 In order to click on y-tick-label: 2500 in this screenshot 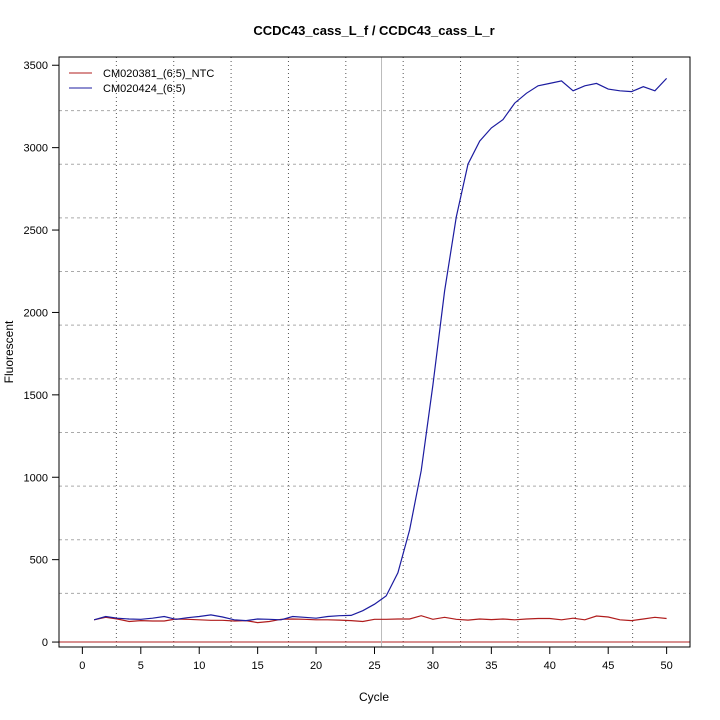, I will do `click(36, 231)`.